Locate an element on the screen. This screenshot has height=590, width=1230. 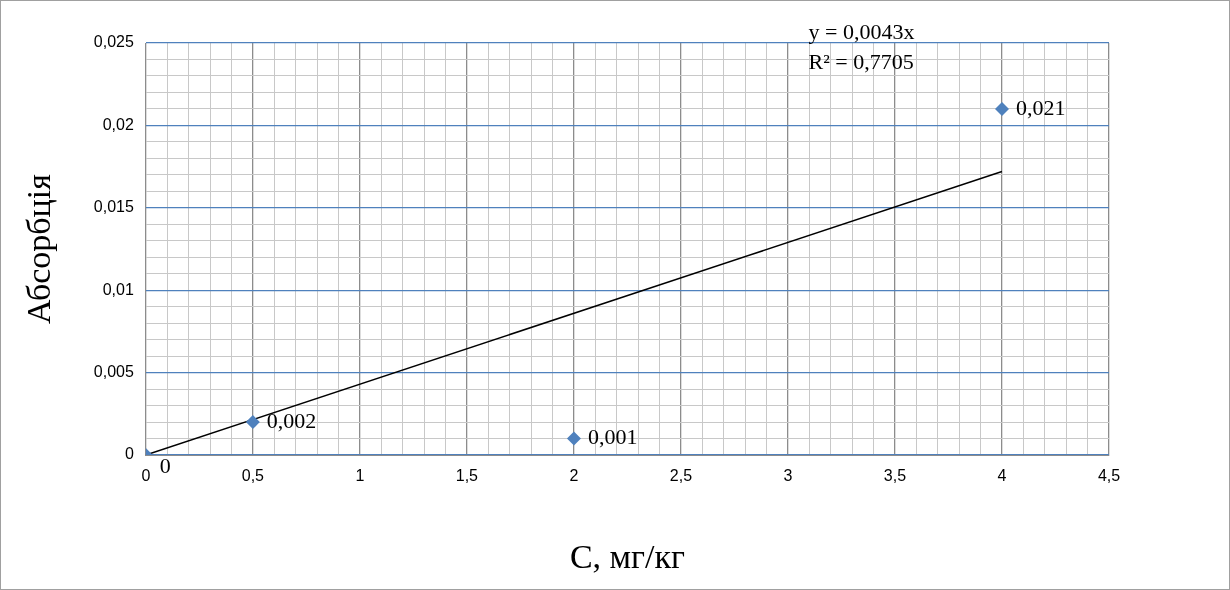
y-tick-label: 0,01 is located at coordinates (118, 289).